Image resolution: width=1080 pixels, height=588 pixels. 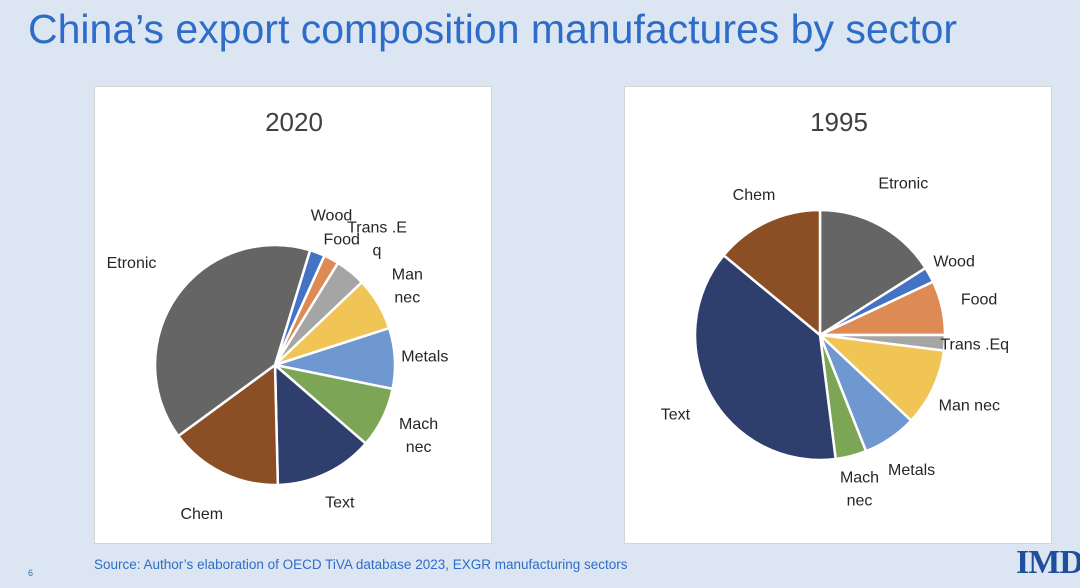 I want to click on pie-slice-man-nec, so click(x=882, y=377).